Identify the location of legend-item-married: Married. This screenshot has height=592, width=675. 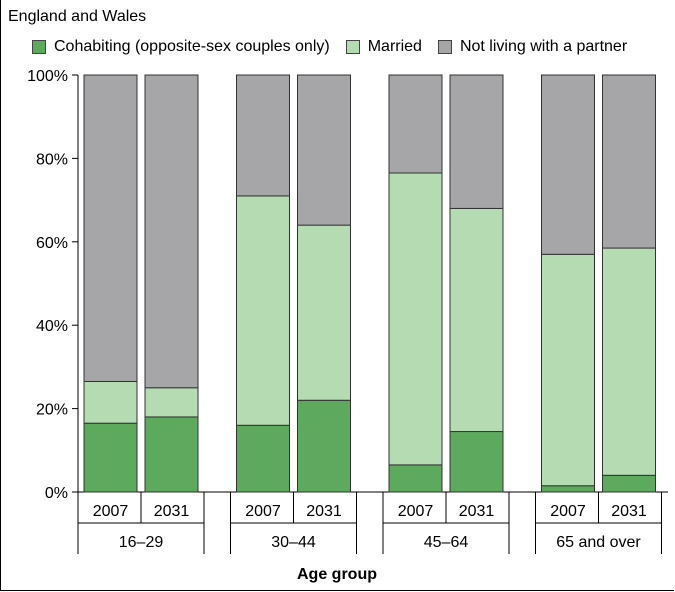
(383, 47).